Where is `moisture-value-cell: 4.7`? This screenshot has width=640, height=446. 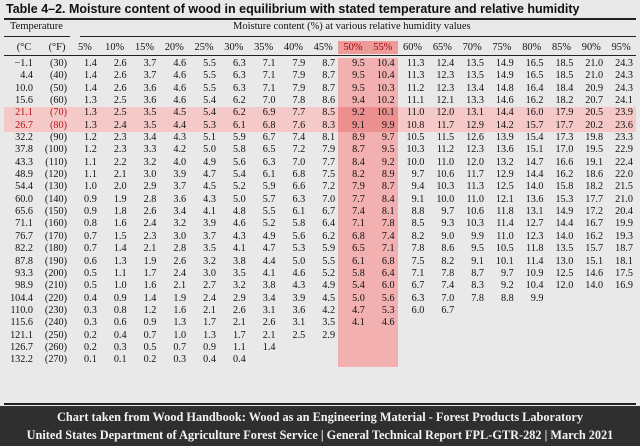 moisture-value-cell: 4.7 is located at coordinates (209, 175).